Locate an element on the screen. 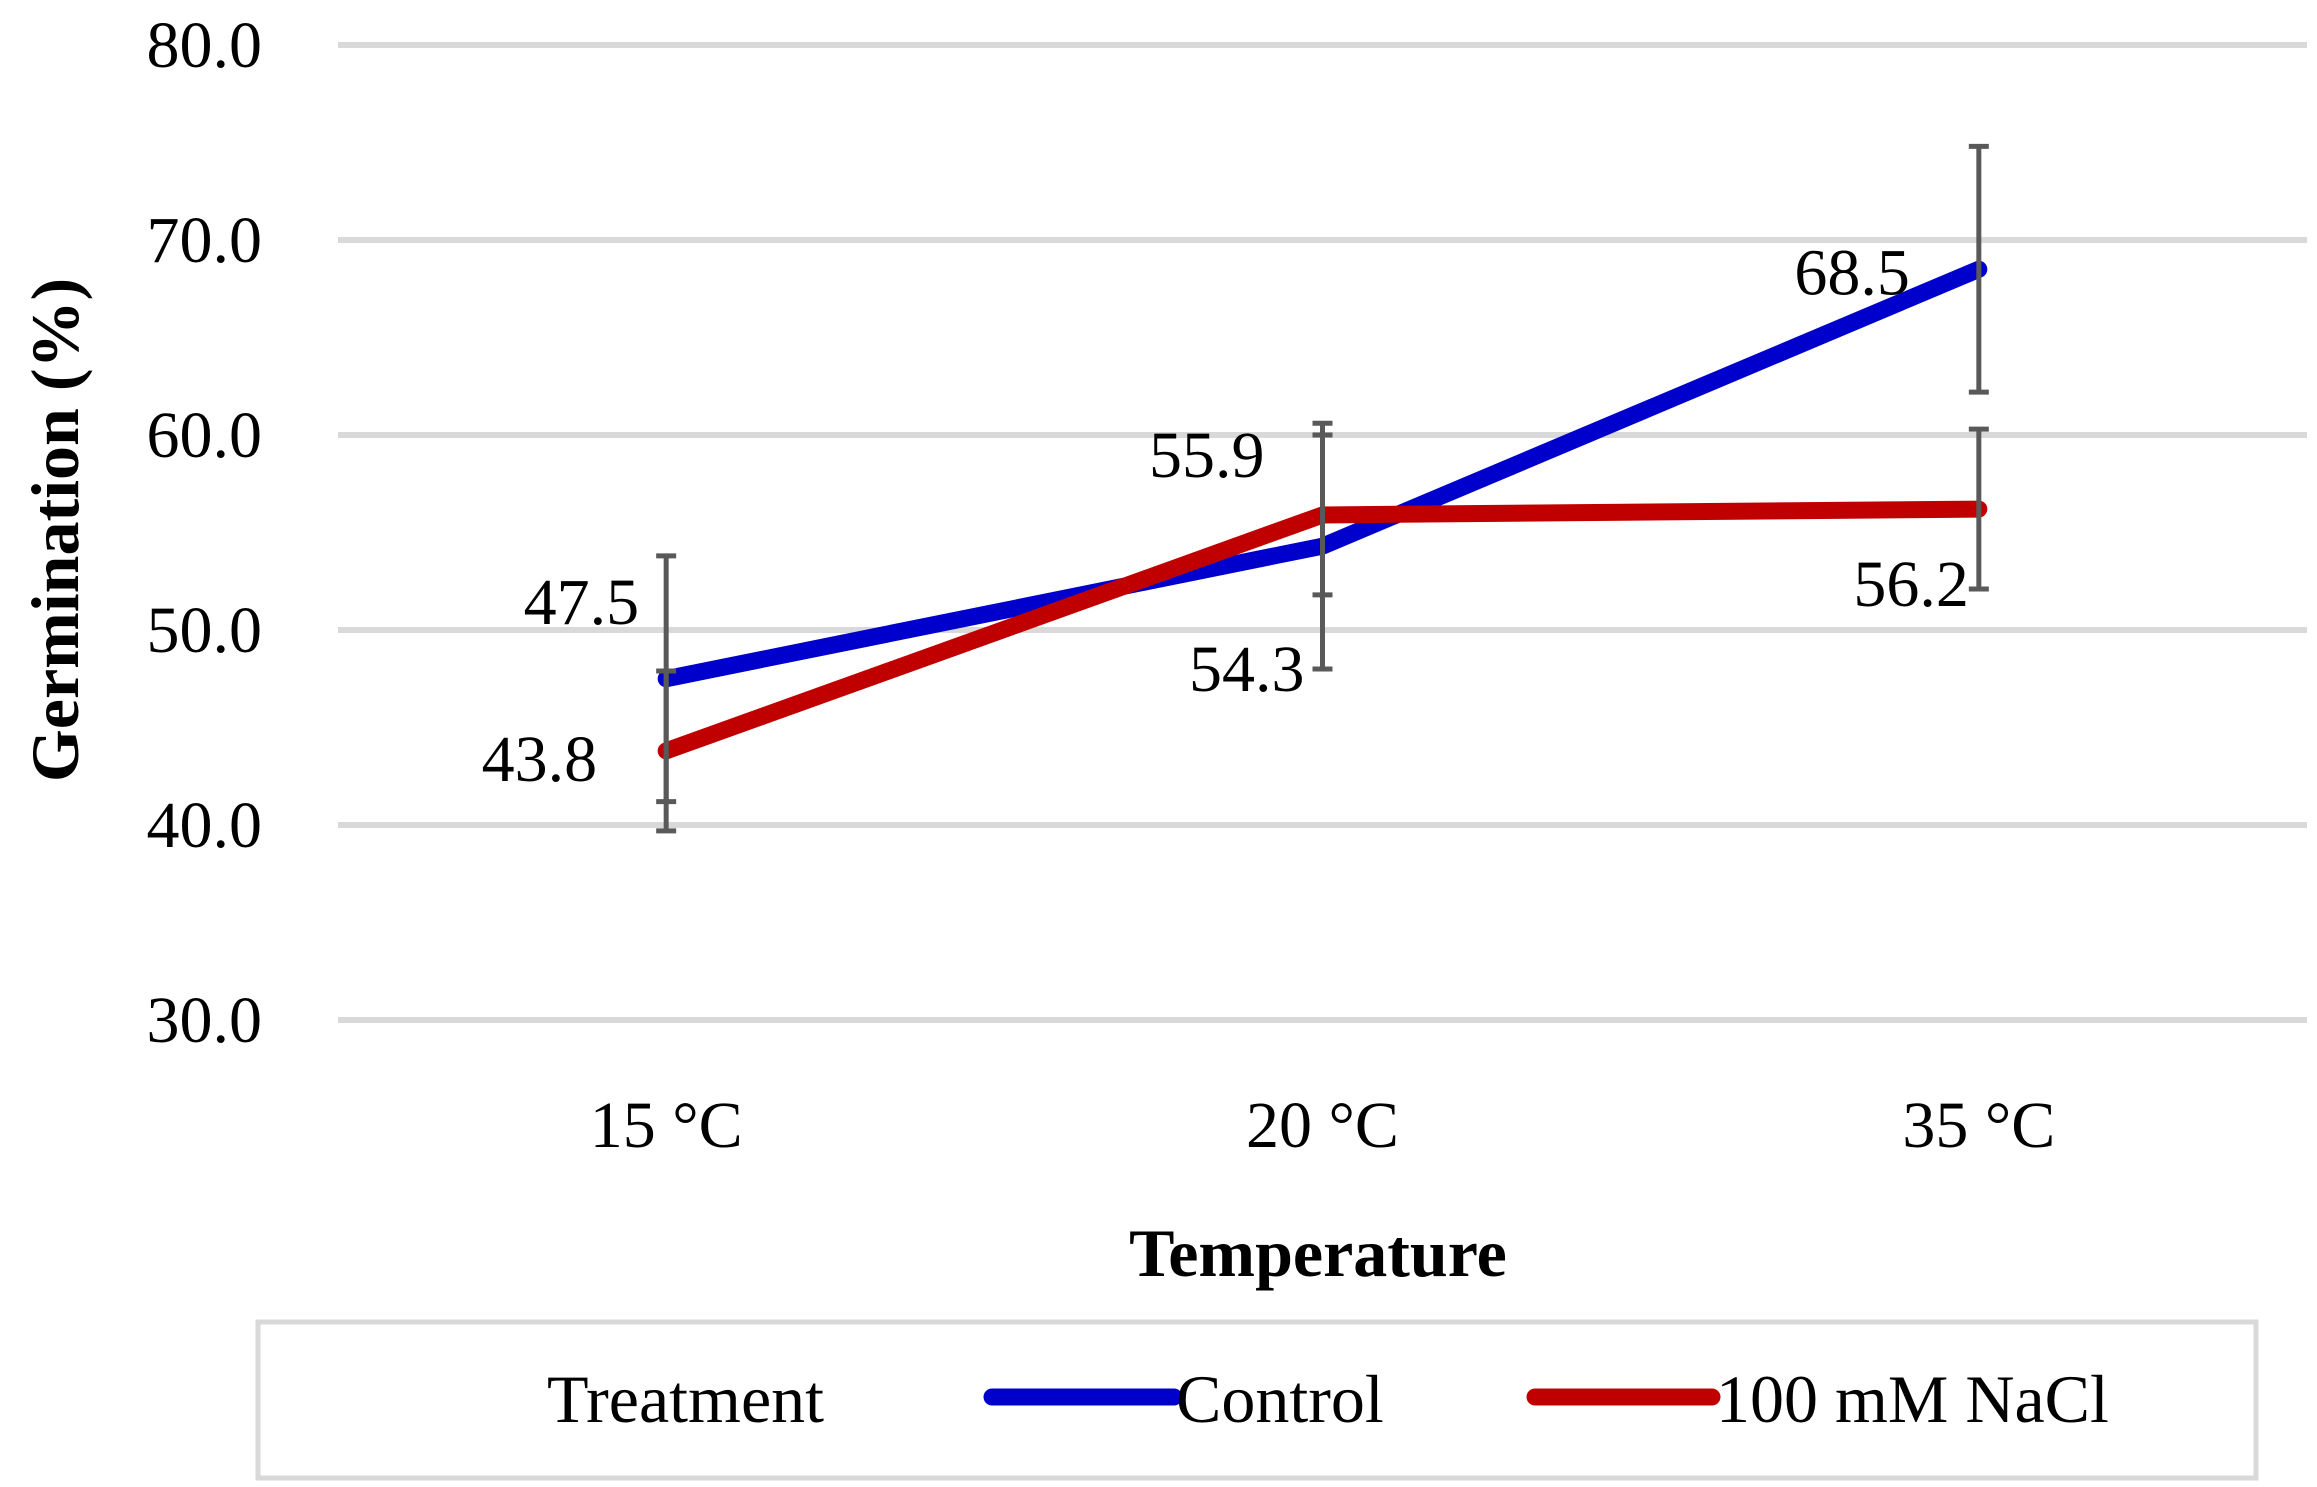 This screenshot has width=2317, height=1487. legend-title: Treatment is located at coordinates (685, 1399).